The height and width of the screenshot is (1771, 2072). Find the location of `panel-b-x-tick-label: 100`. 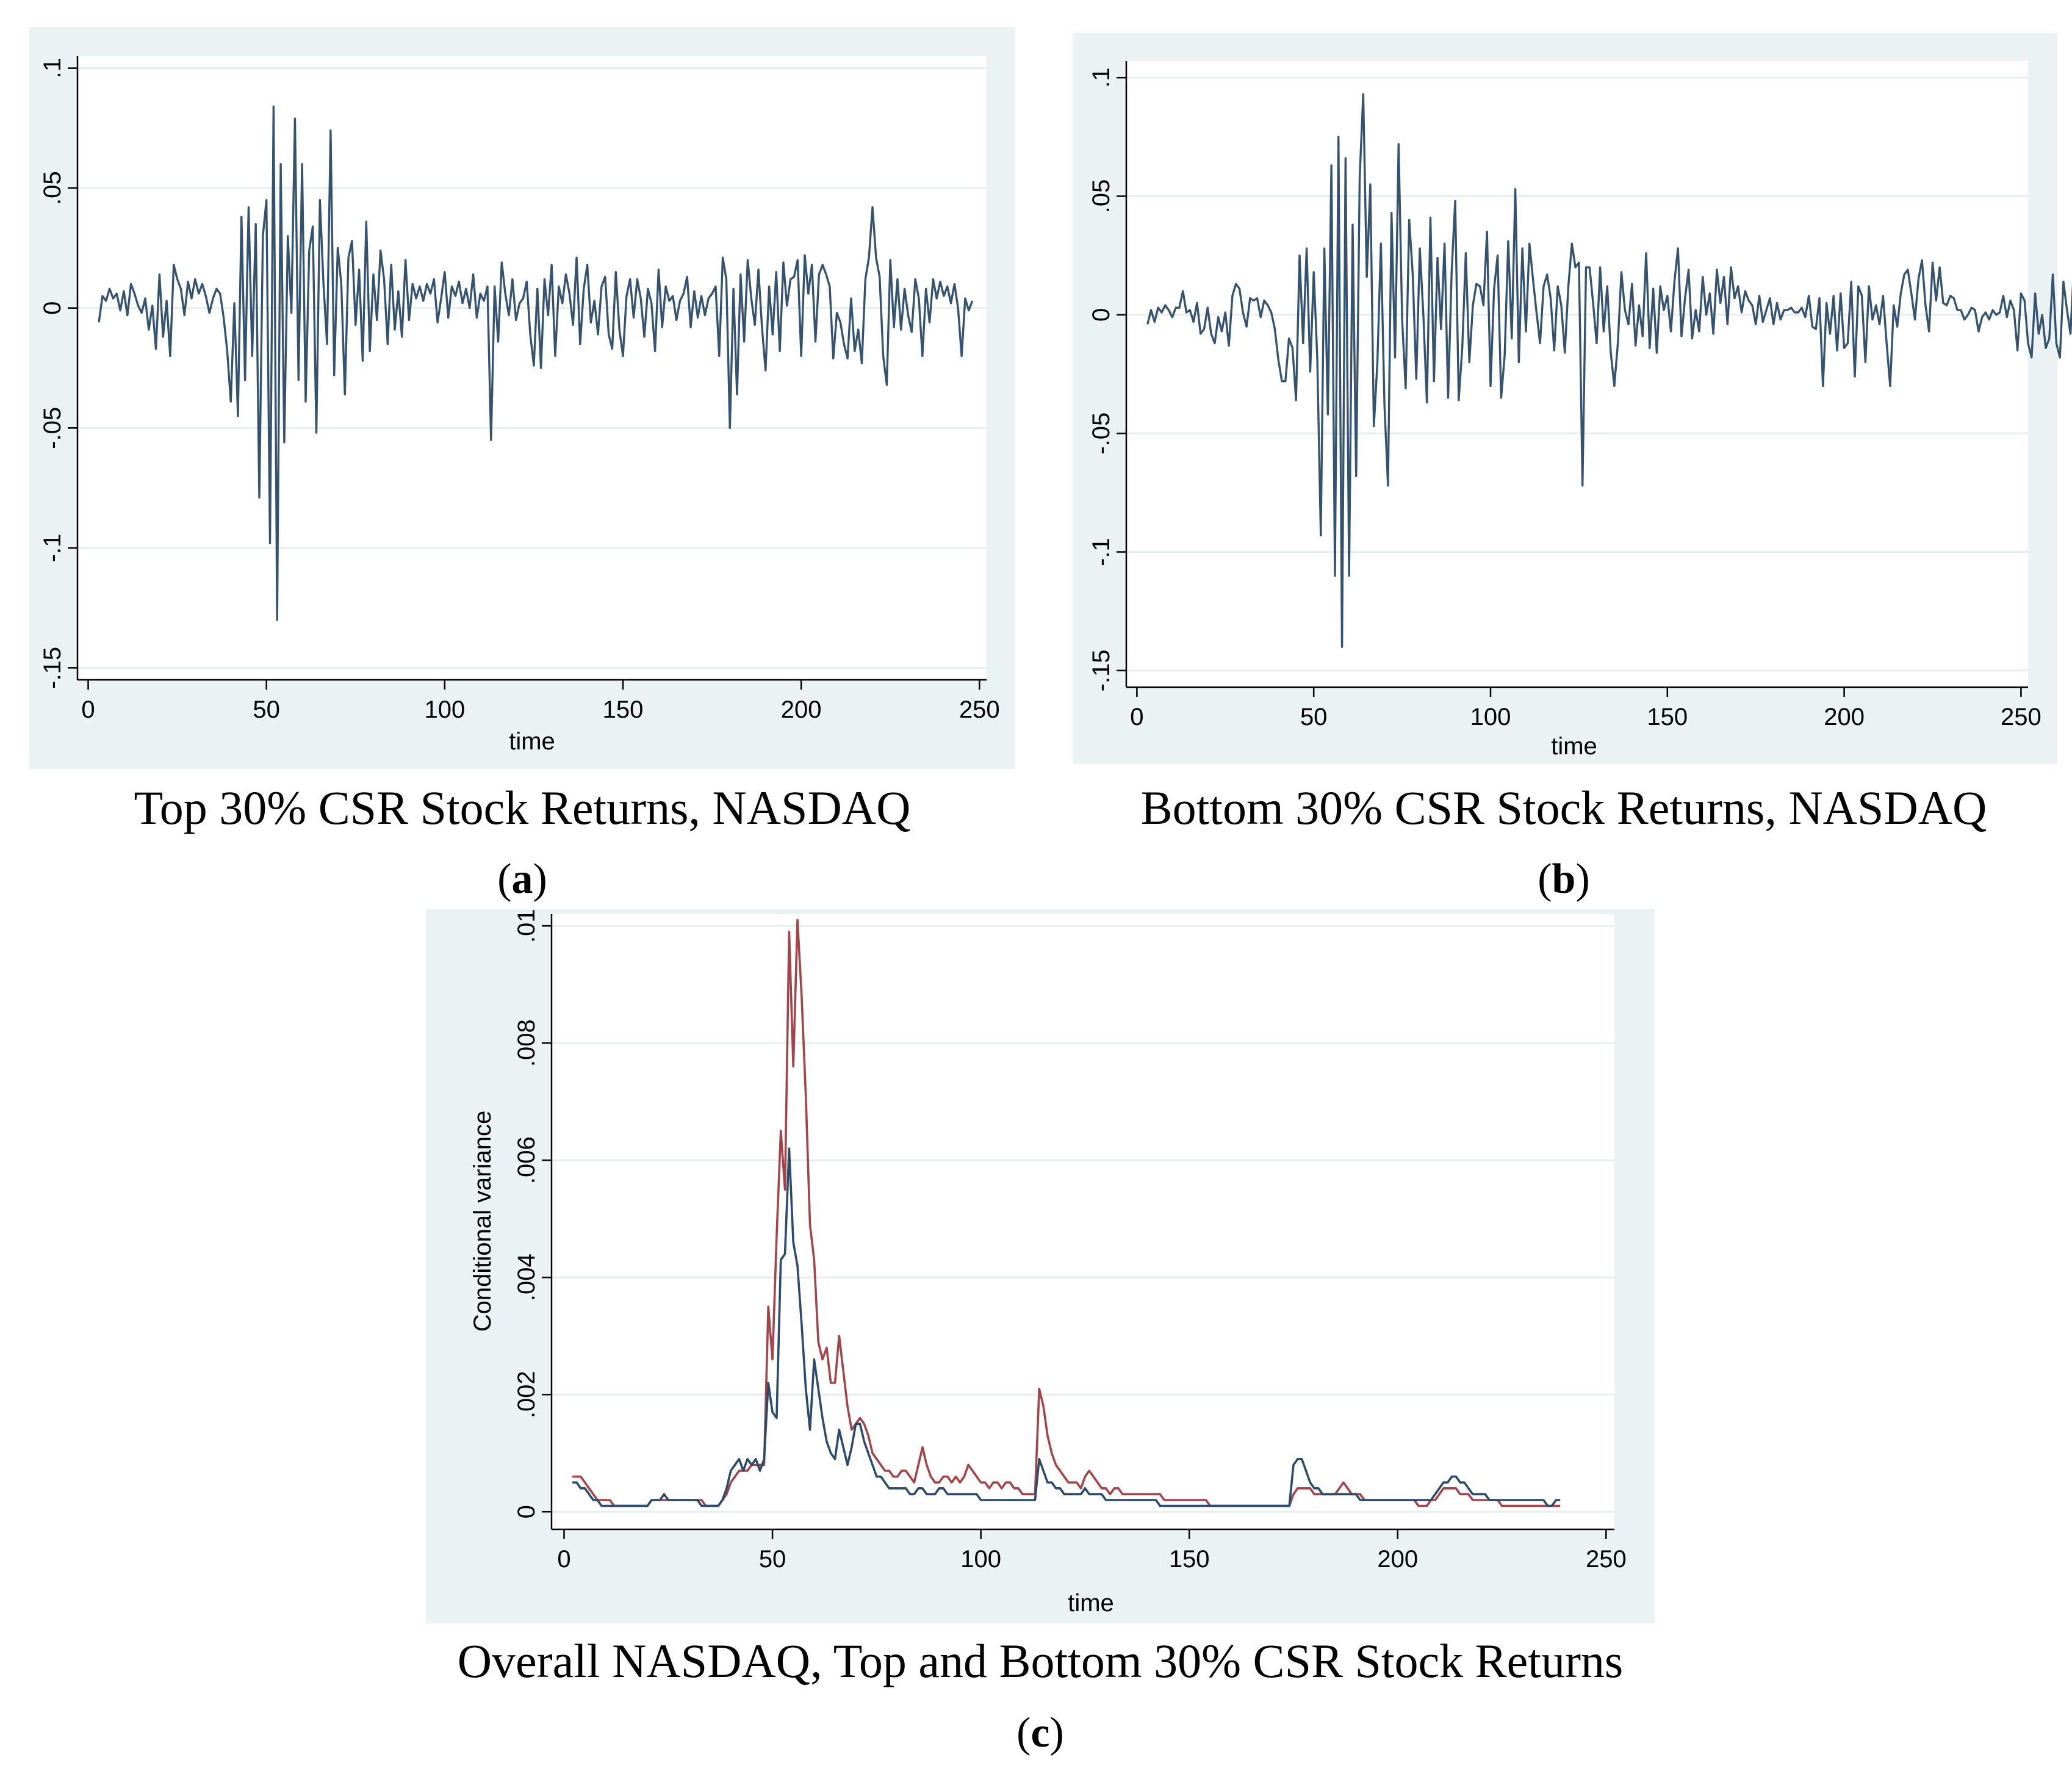

panel-b-x-tick-label: 100 is located at coordinates (1490, 717).